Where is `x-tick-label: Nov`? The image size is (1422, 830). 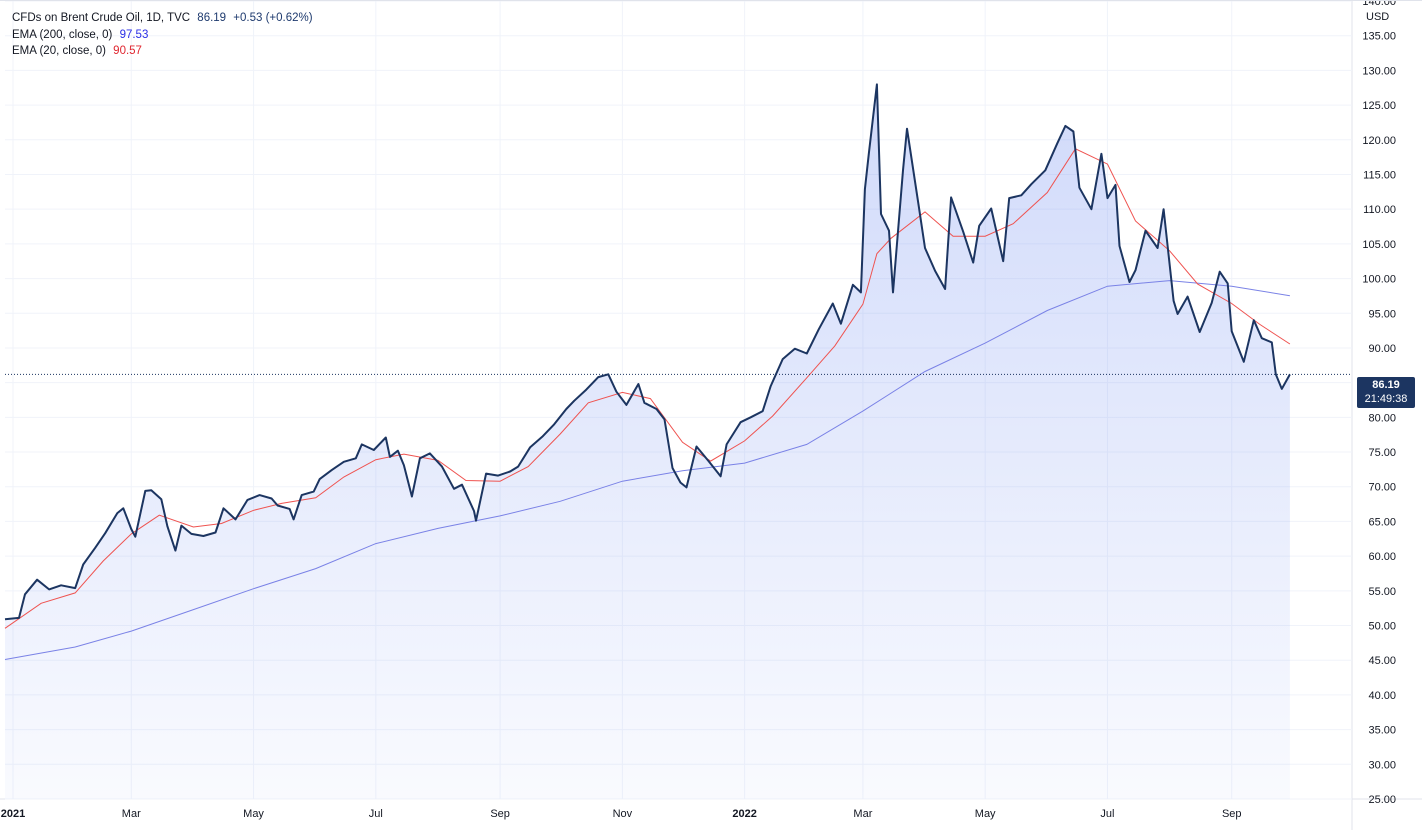
x-tick-label: Nov is located at coordinates (623, 814).